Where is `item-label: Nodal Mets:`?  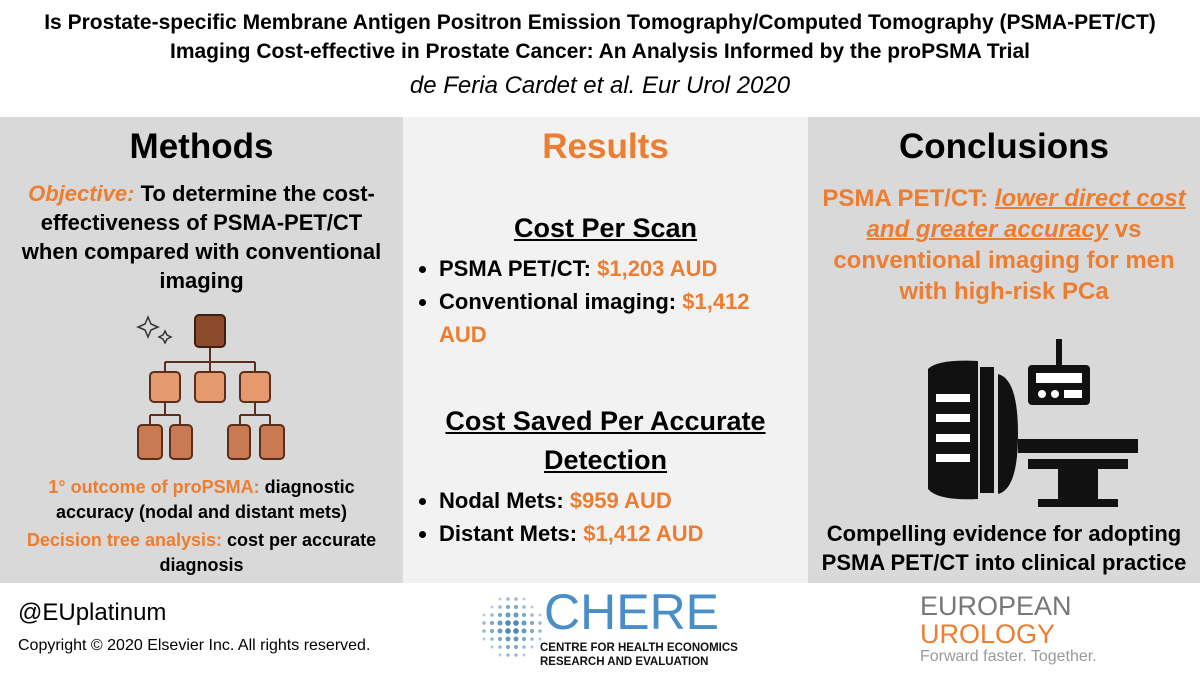
item-label: Nodal Mets: is located at coordinates (501, 500).